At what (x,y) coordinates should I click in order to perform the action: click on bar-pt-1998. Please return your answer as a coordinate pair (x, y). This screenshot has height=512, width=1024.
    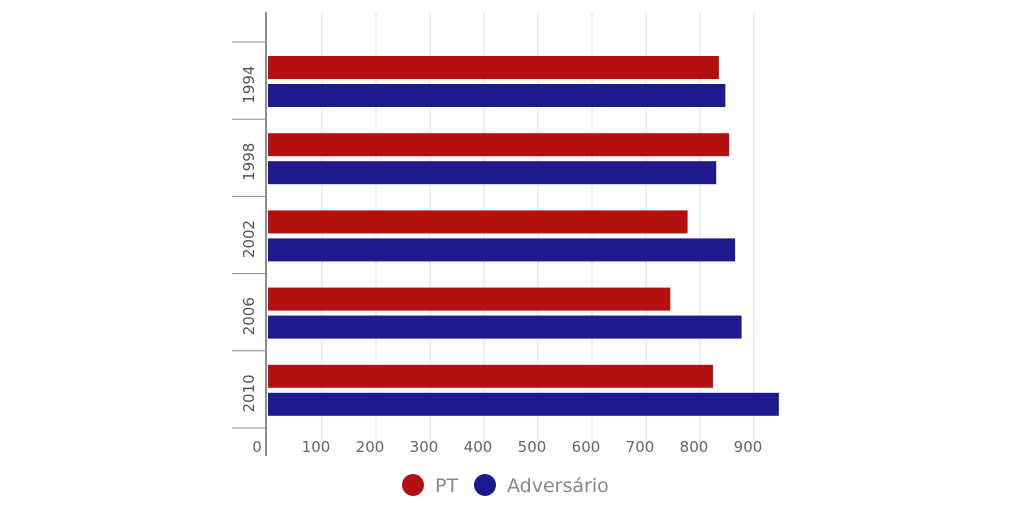
    Looking at the image, I should click on (499, 145).